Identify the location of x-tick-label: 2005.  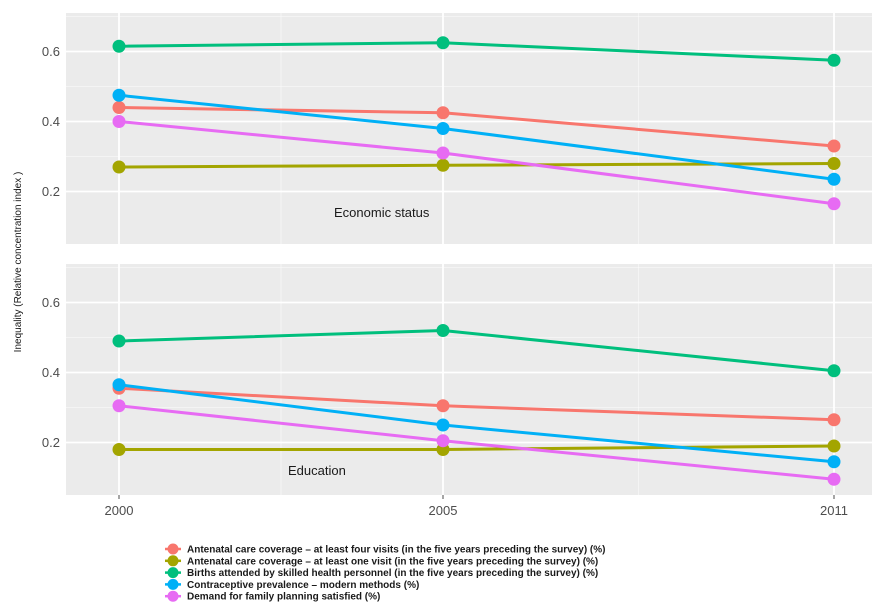
(443, 510).